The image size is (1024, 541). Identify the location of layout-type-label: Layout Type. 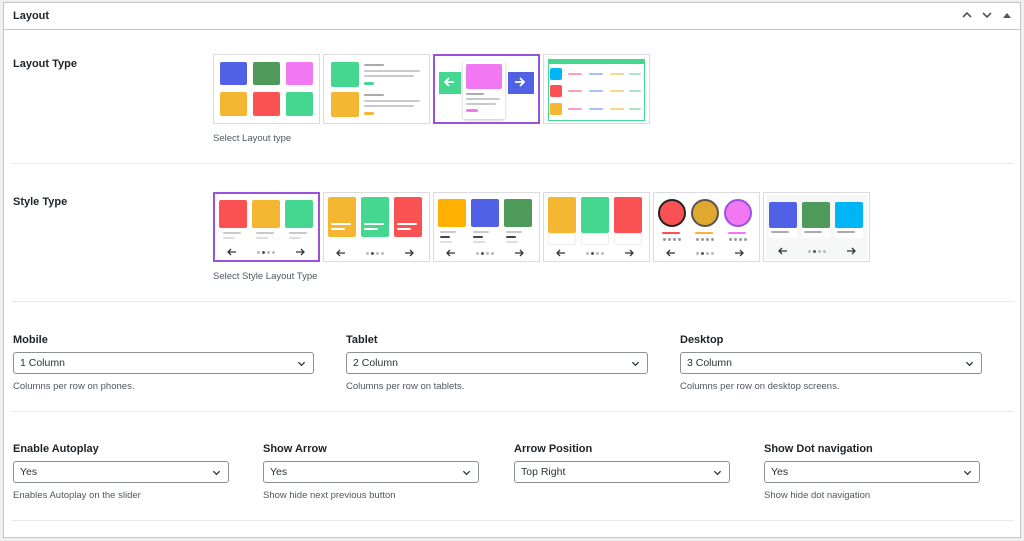
(45, 64).